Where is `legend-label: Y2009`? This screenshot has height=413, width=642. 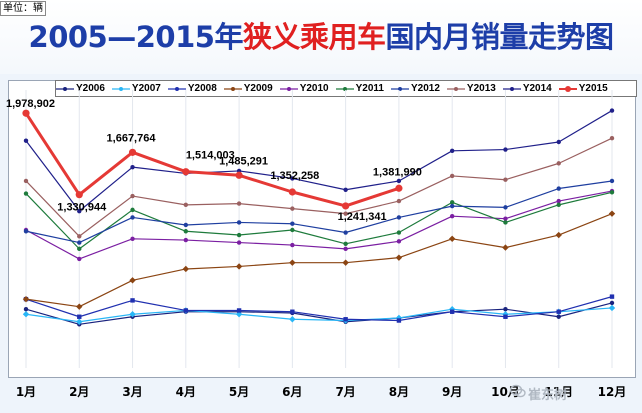 legend-label: Y2009 is located at coordinates (258, 88).